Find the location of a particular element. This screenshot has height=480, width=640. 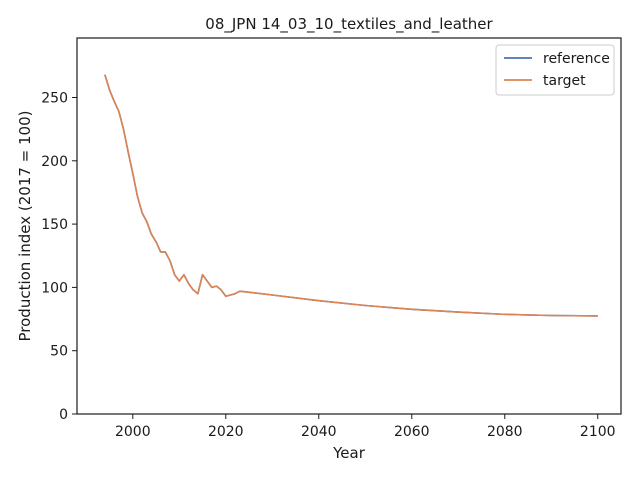

x-tick-label: 2040 is located at coordinates (319, 432).